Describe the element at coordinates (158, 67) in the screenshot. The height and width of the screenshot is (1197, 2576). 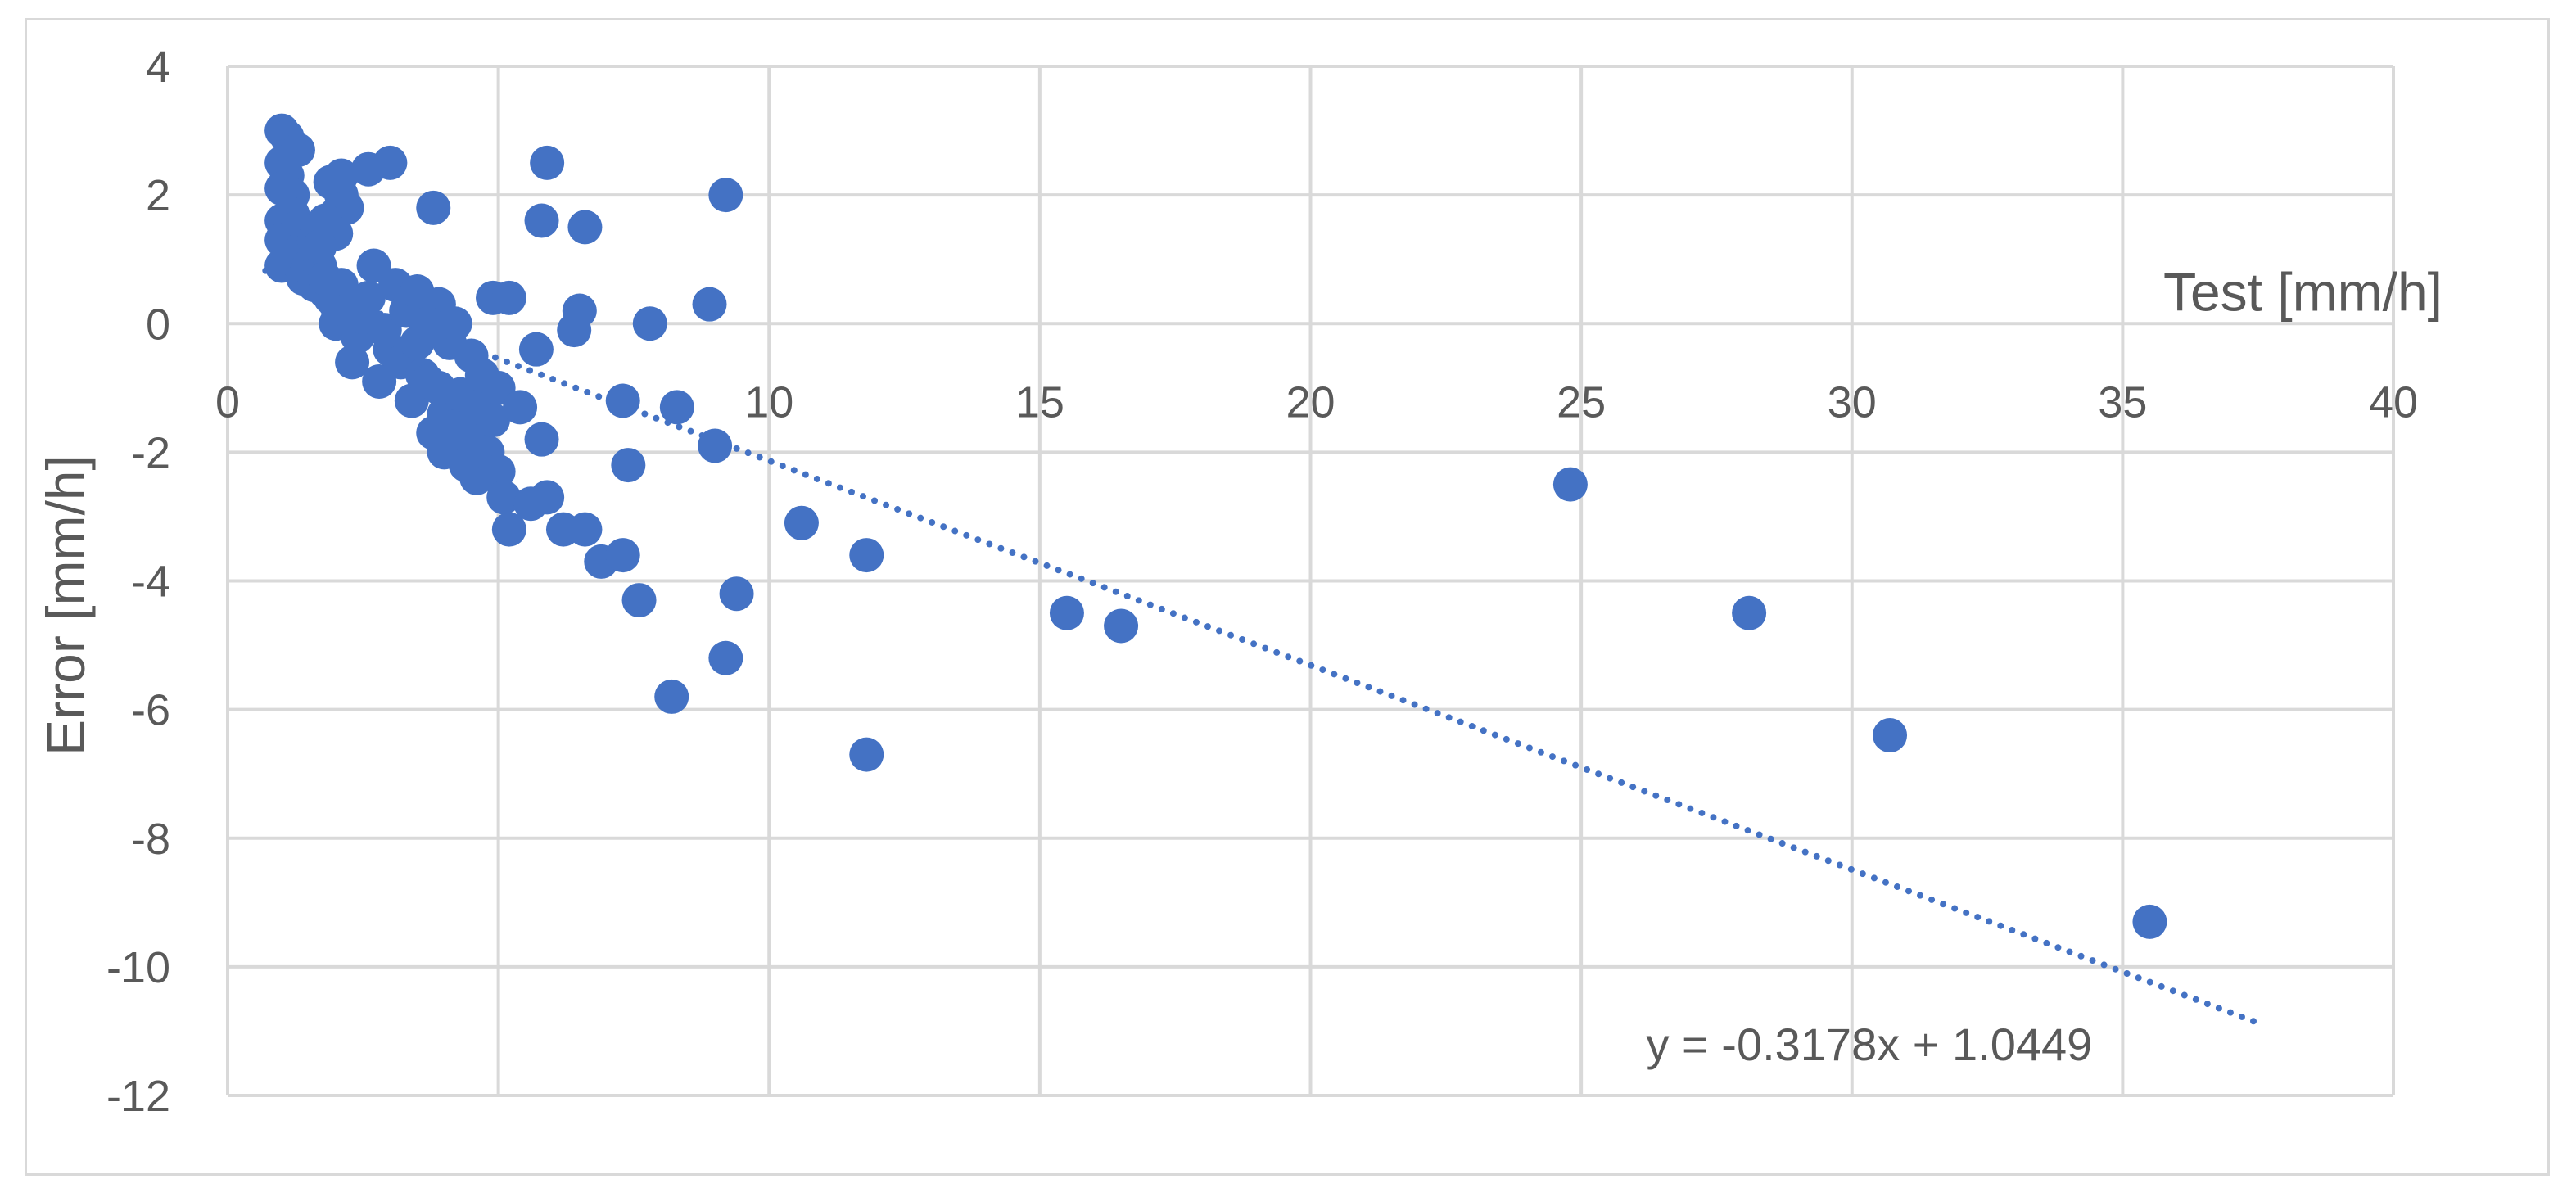
I see `y-tick-label: 4` at that location.